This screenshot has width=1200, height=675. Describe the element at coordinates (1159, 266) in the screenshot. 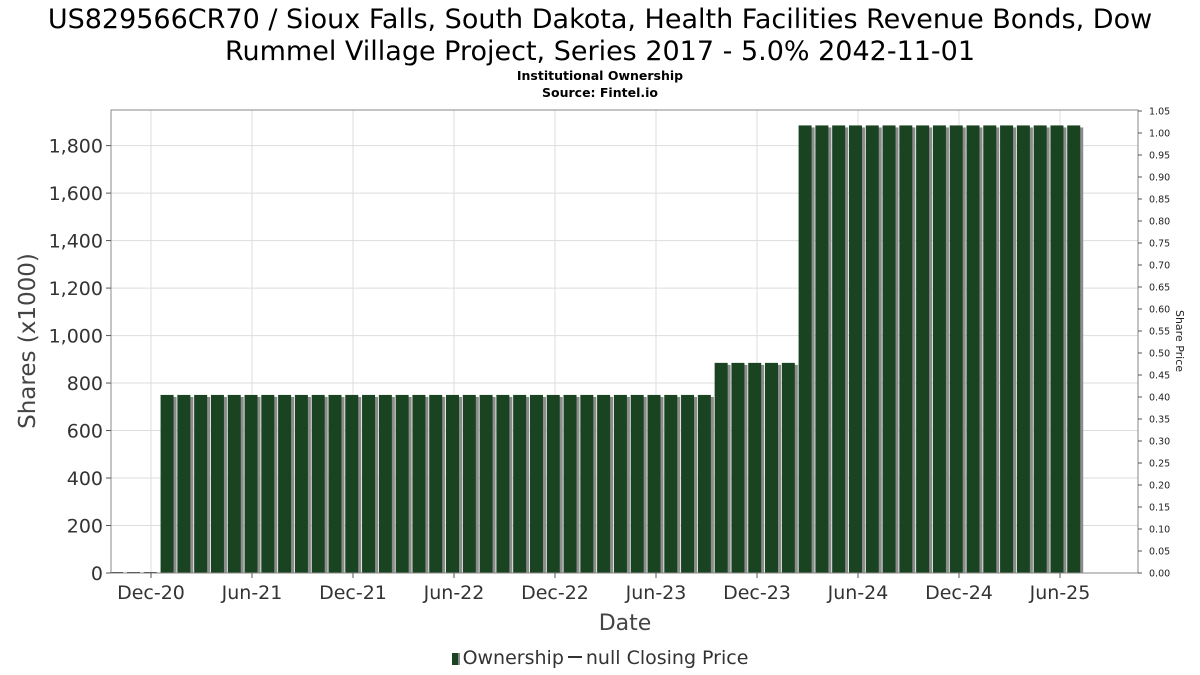

I see `y2-tick-label: 0.70` at that location.